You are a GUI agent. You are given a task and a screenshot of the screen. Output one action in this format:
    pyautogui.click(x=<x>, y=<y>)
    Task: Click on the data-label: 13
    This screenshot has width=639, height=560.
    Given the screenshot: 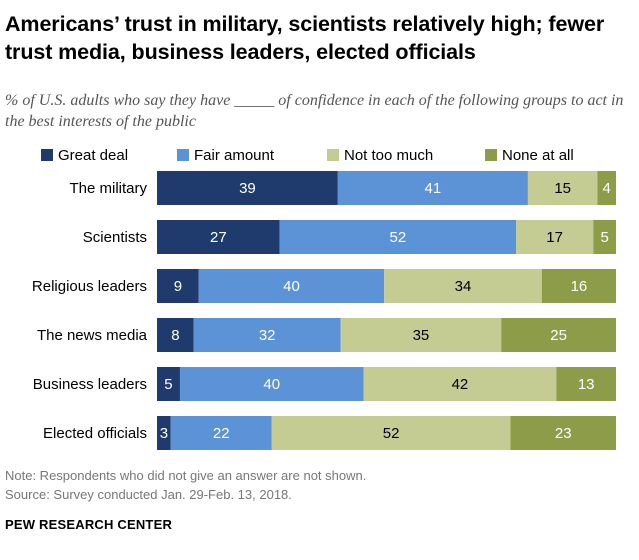 What is the action you would take?
    pyautogui.click(x=586, y=384)
    